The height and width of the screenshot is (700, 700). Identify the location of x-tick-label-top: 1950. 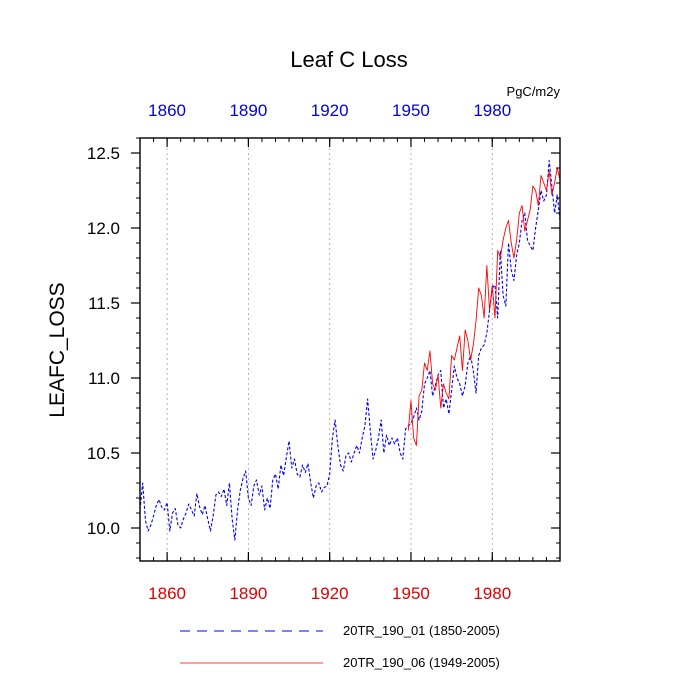
(411, 110).